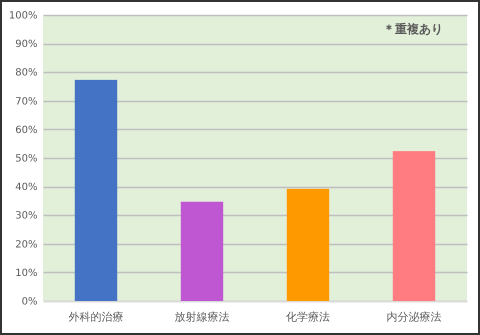  What do you see at coordinates (308, 317) in the screenshot?
I see `x-tick-label: 化学療法` at bounding box center [308, 317].